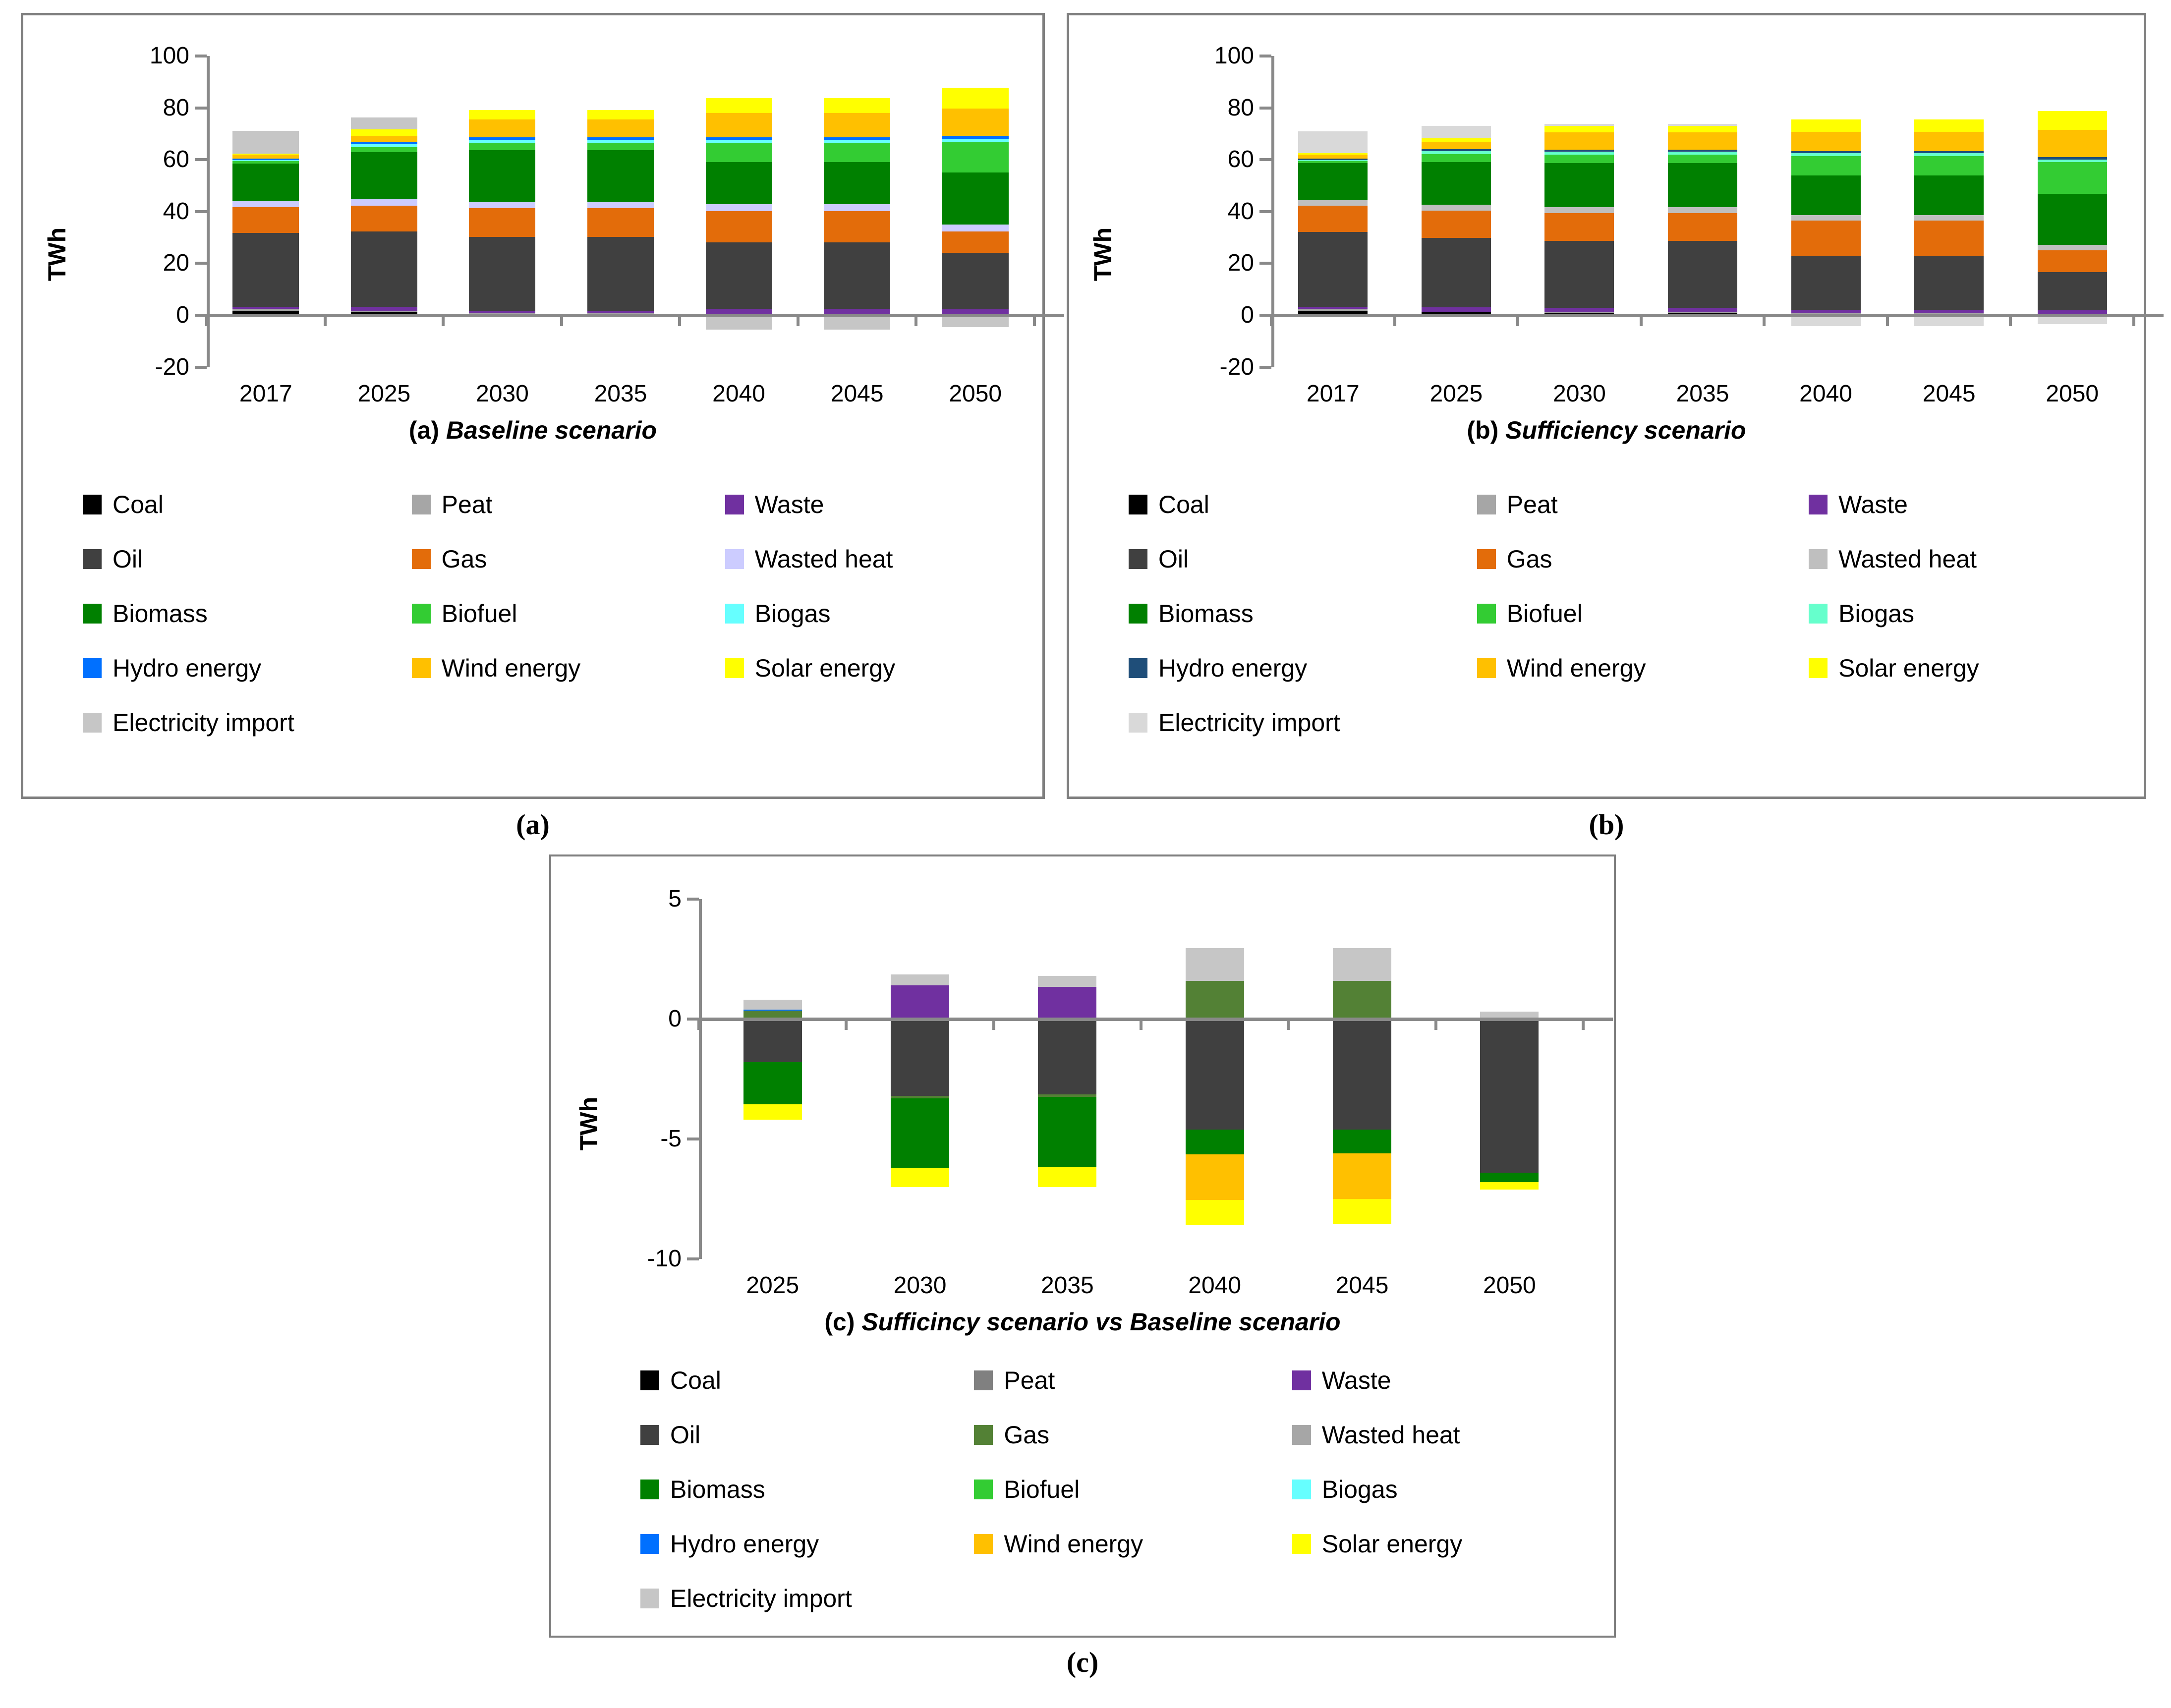  Describe the element at coordinates (92, 559) in the screenshot. I see `legend-swatch-oil` at that location.